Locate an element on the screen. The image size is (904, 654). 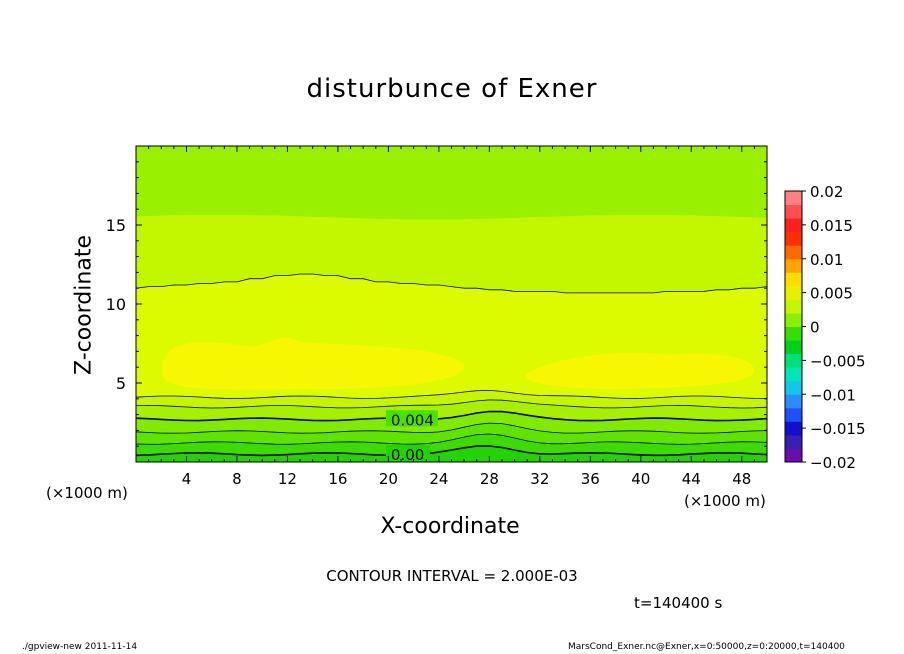
y-axis-label: Z-coordinate is located at coordinates (84, 305).